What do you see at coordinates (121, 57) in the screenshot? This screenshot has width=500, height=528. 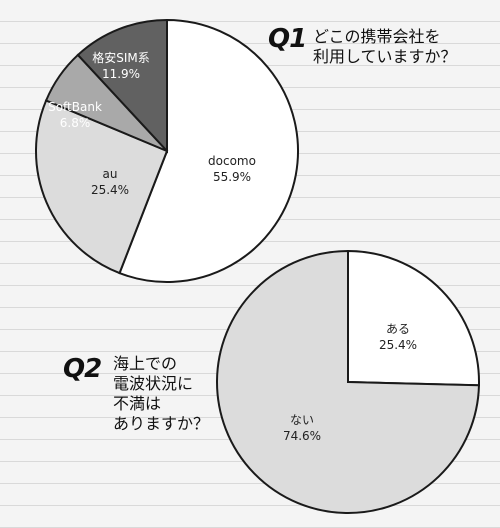 I see `pie1-slice-label-3: 格安SIM系` at bounding box center [121, 57].